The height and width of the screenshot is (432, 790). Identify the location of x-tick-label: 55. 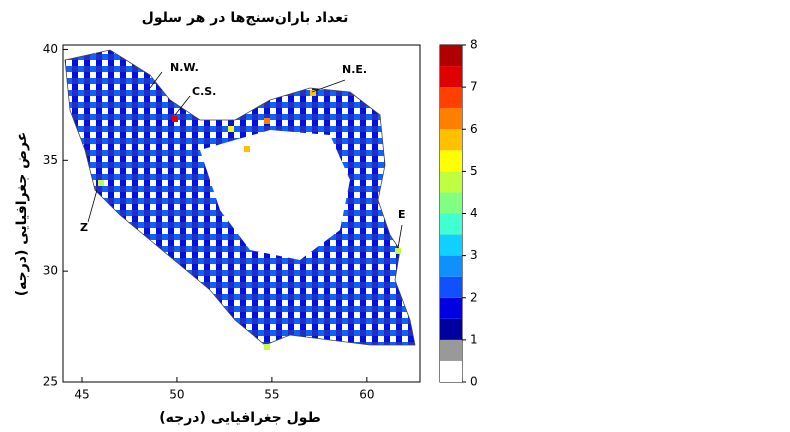
(271, 395).